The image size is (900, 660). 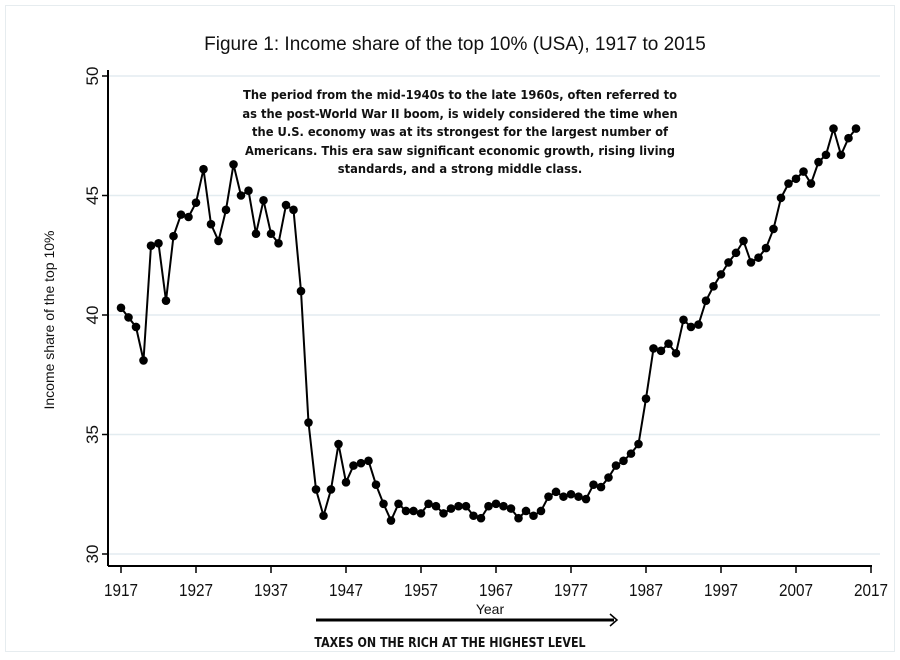 What do you see at coordinates (92, 195) in the screenshot?
I see `y-tick-label: 45` at bounding box center [92, 195].